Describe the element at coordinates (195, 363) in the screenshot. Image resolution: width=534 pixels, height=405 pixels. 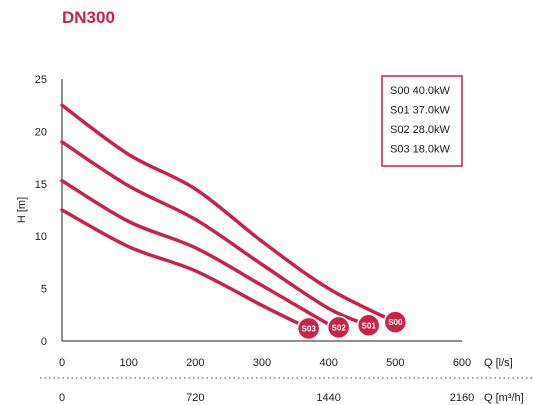
I see `x-tick-label: 200` at that location.